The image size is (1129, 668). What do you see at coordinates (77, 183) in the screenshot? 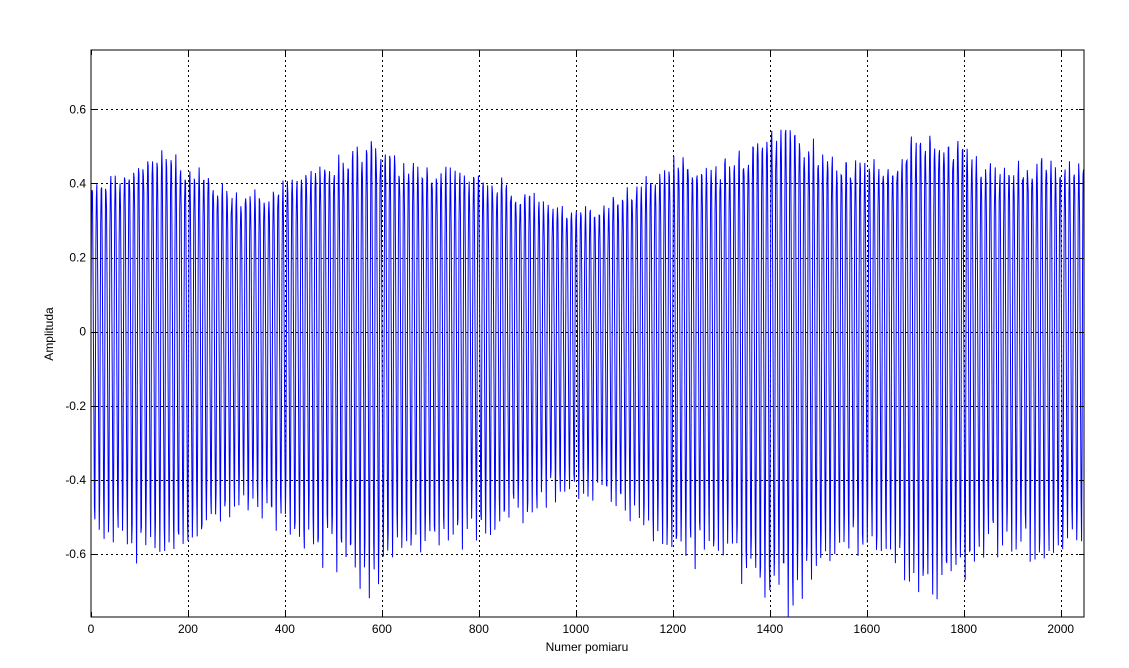
I see `y-tick-label: 0.4` at bounding box center [77, 183].